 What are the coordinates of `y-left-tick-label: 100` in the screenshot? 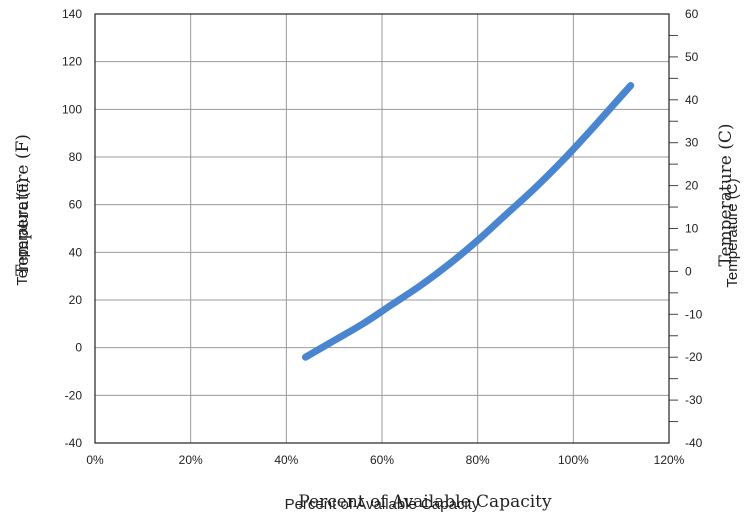 It's located at (72, 109).